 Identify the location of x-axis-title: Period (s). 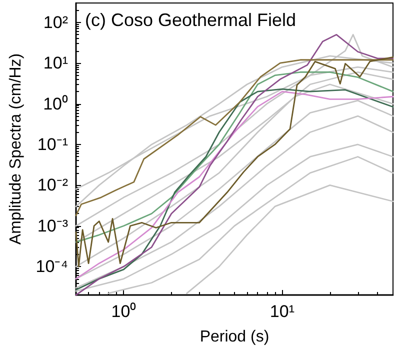
(235, 337).